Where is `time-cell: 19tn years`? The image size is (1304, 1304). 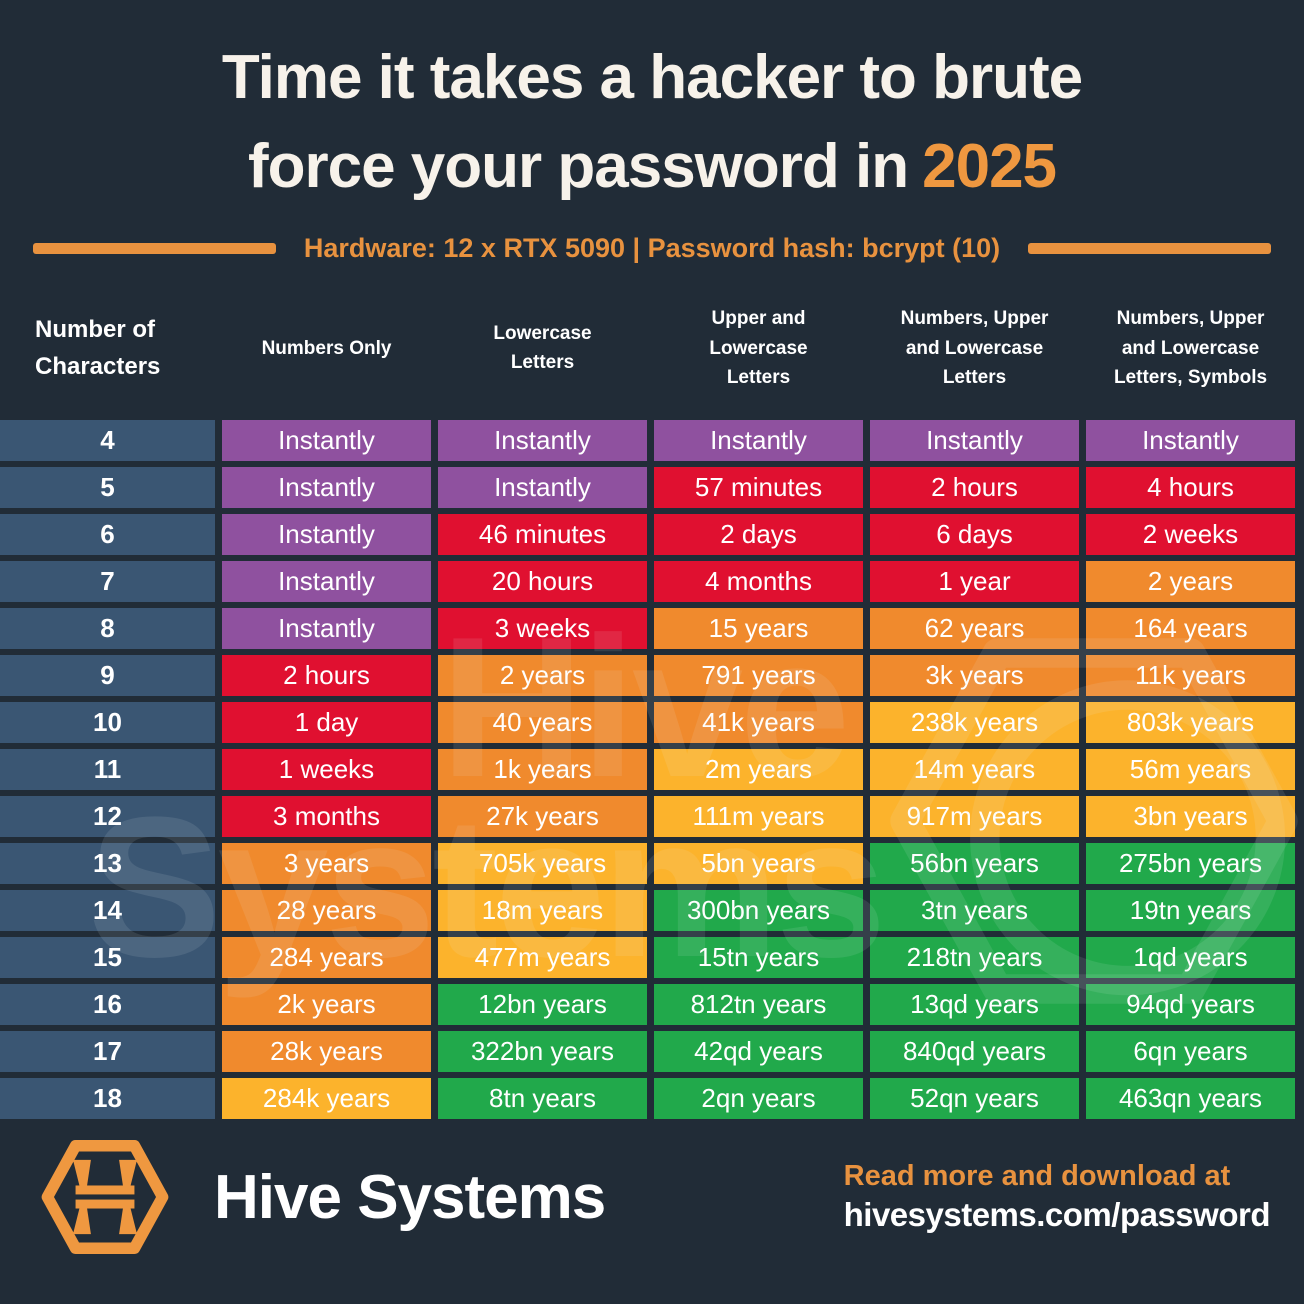
time-cell: 19tn years is located at coordinates (1190, 911).